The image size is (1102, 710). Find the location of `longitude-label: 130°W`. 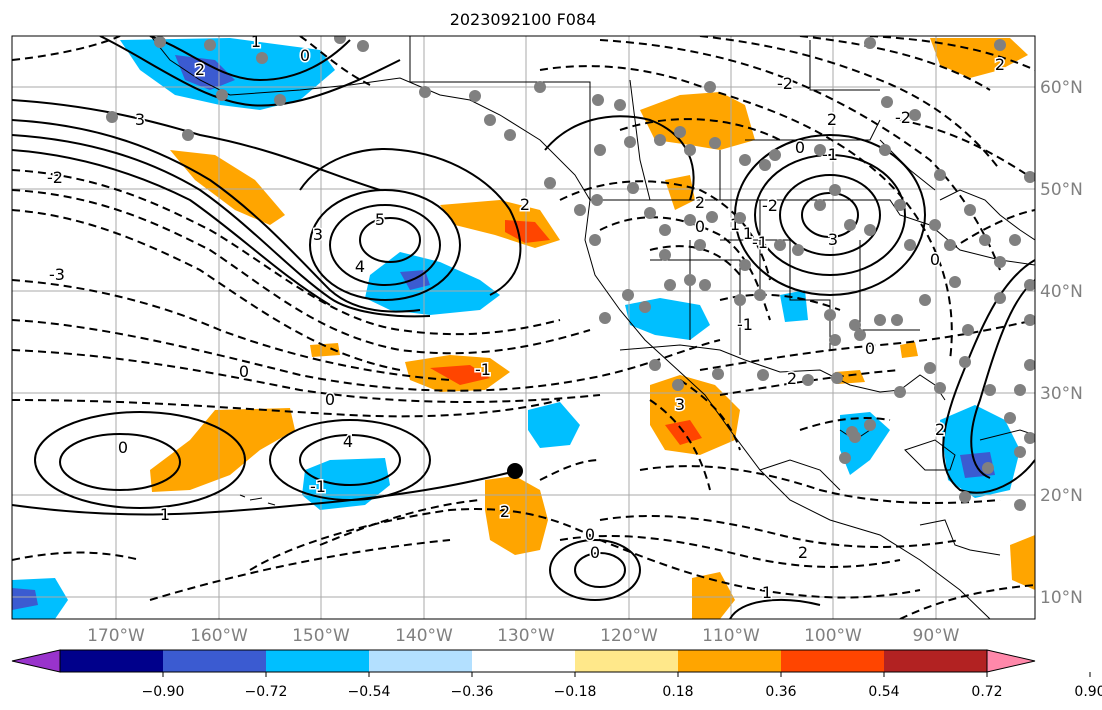

longitude-label: 130°W is located at coordinates (526, 636).